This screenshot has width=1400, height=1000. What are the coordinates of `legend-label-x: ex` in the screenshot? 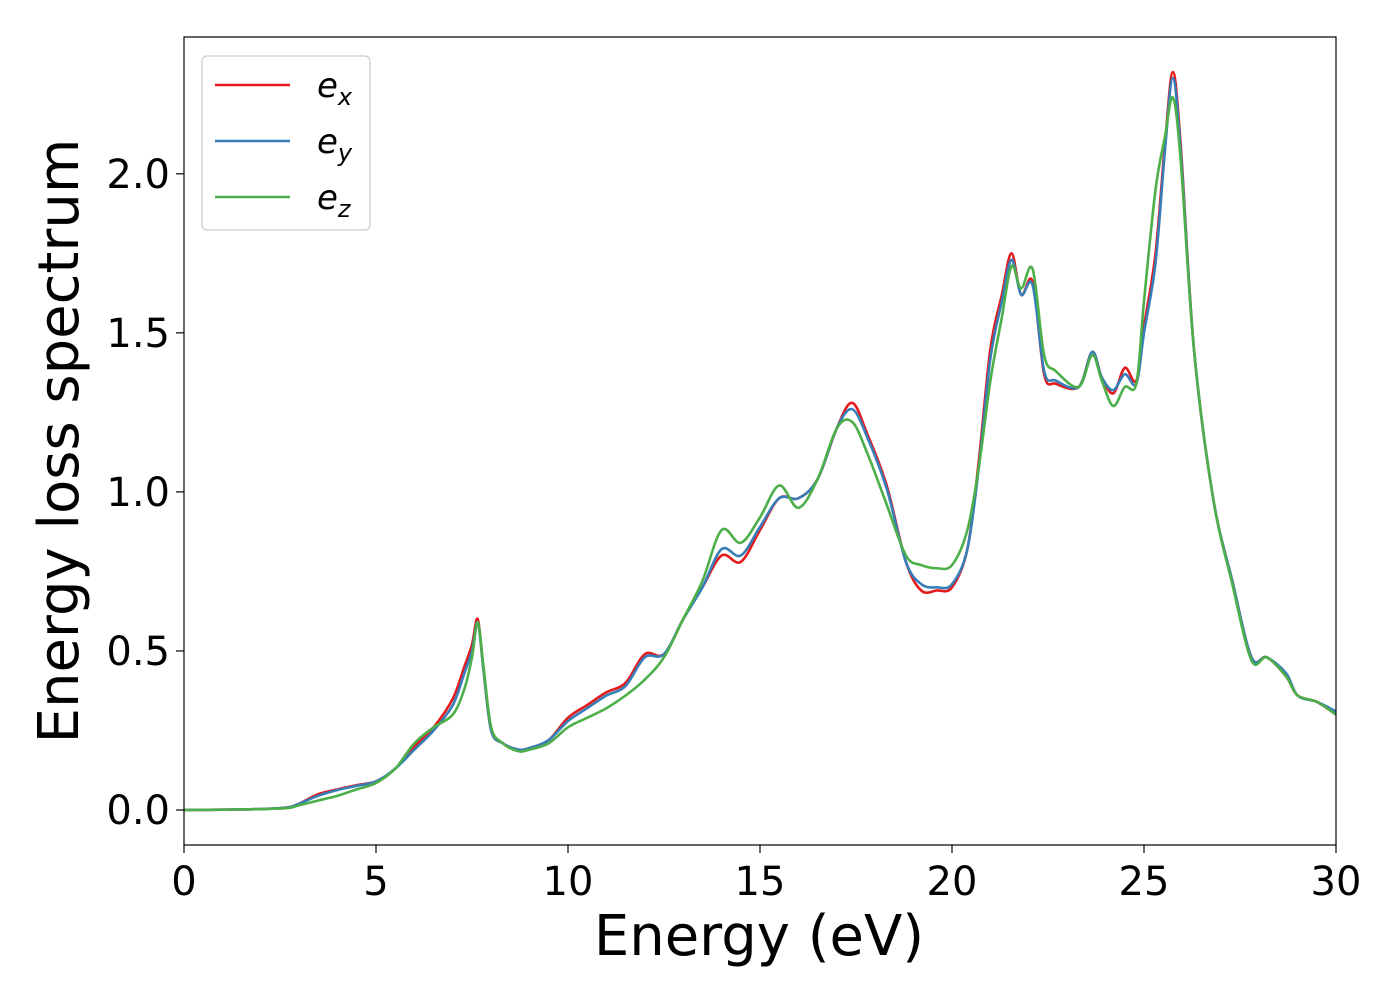 It's located at (335, 88).